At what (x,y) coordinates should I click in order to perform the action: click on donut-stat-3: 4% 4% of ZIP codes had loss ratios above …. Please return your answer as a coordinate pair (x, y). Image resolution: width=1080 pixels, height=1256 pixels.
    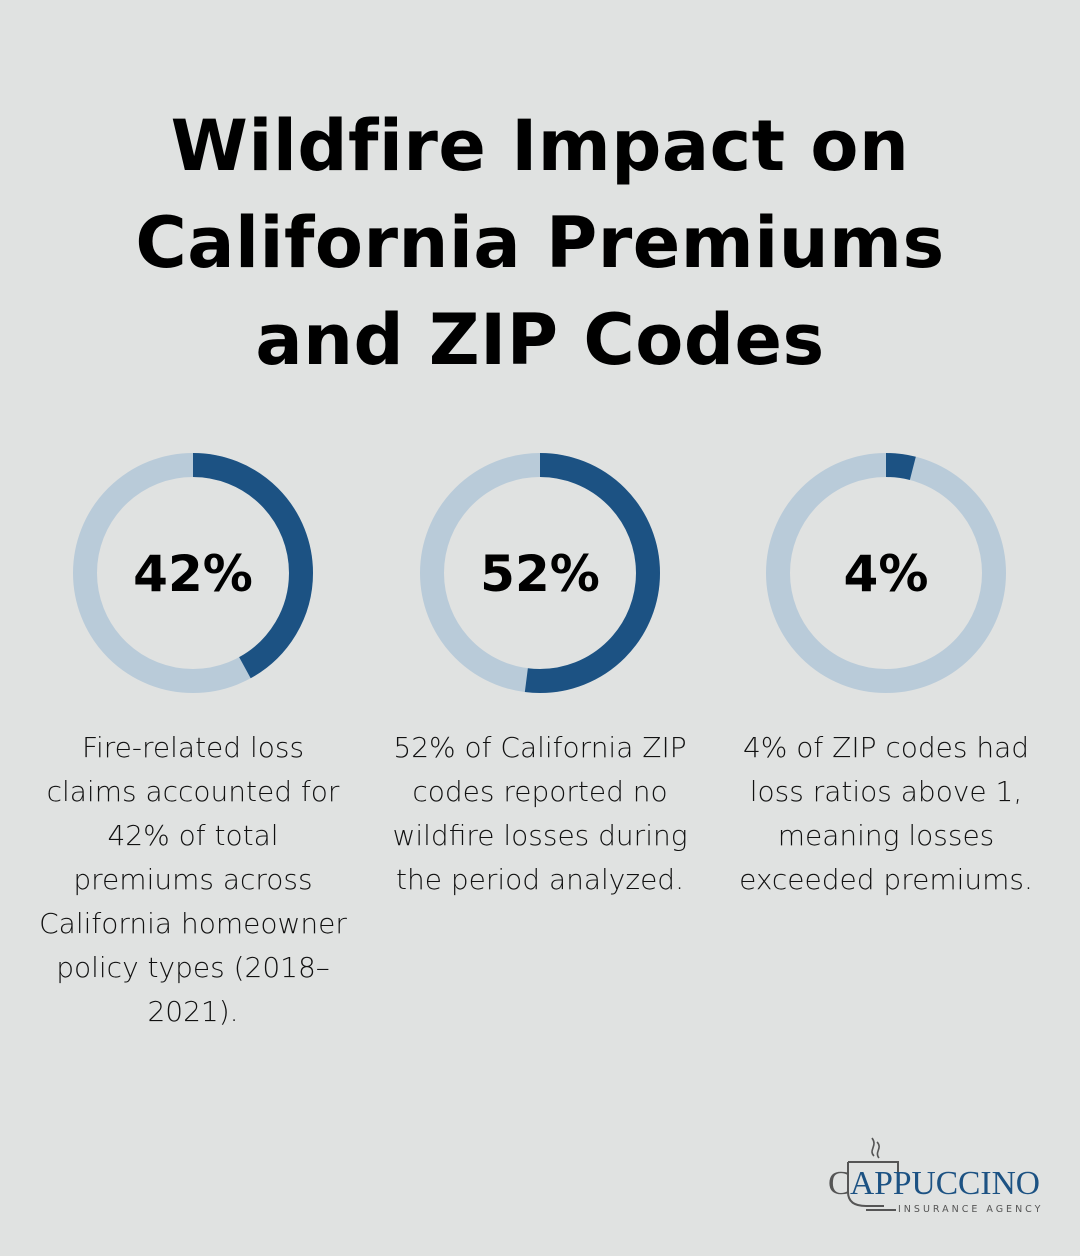
    Looking at the image, I should click on (886, 677).